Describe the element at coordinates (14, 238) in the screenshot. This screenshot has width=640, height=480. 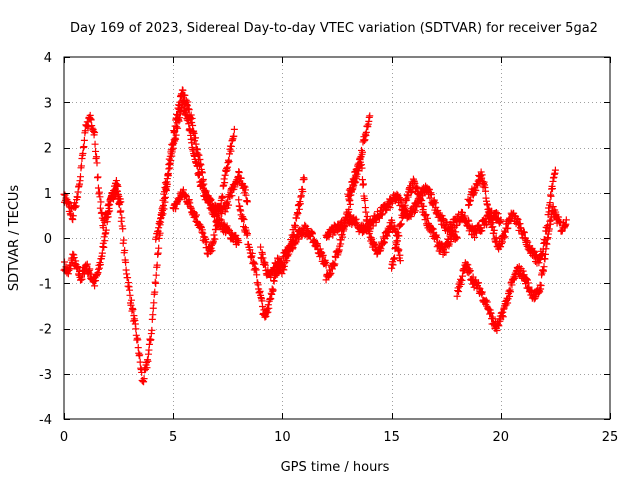
I see `y-axis-title: SDTVAR / TECUs` at that location.